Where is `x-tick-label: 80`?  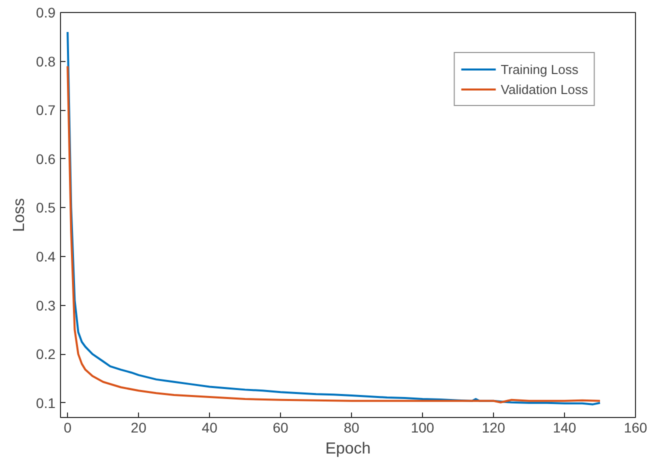 x-tick-label: 80 is located at coordinates (352, 428).